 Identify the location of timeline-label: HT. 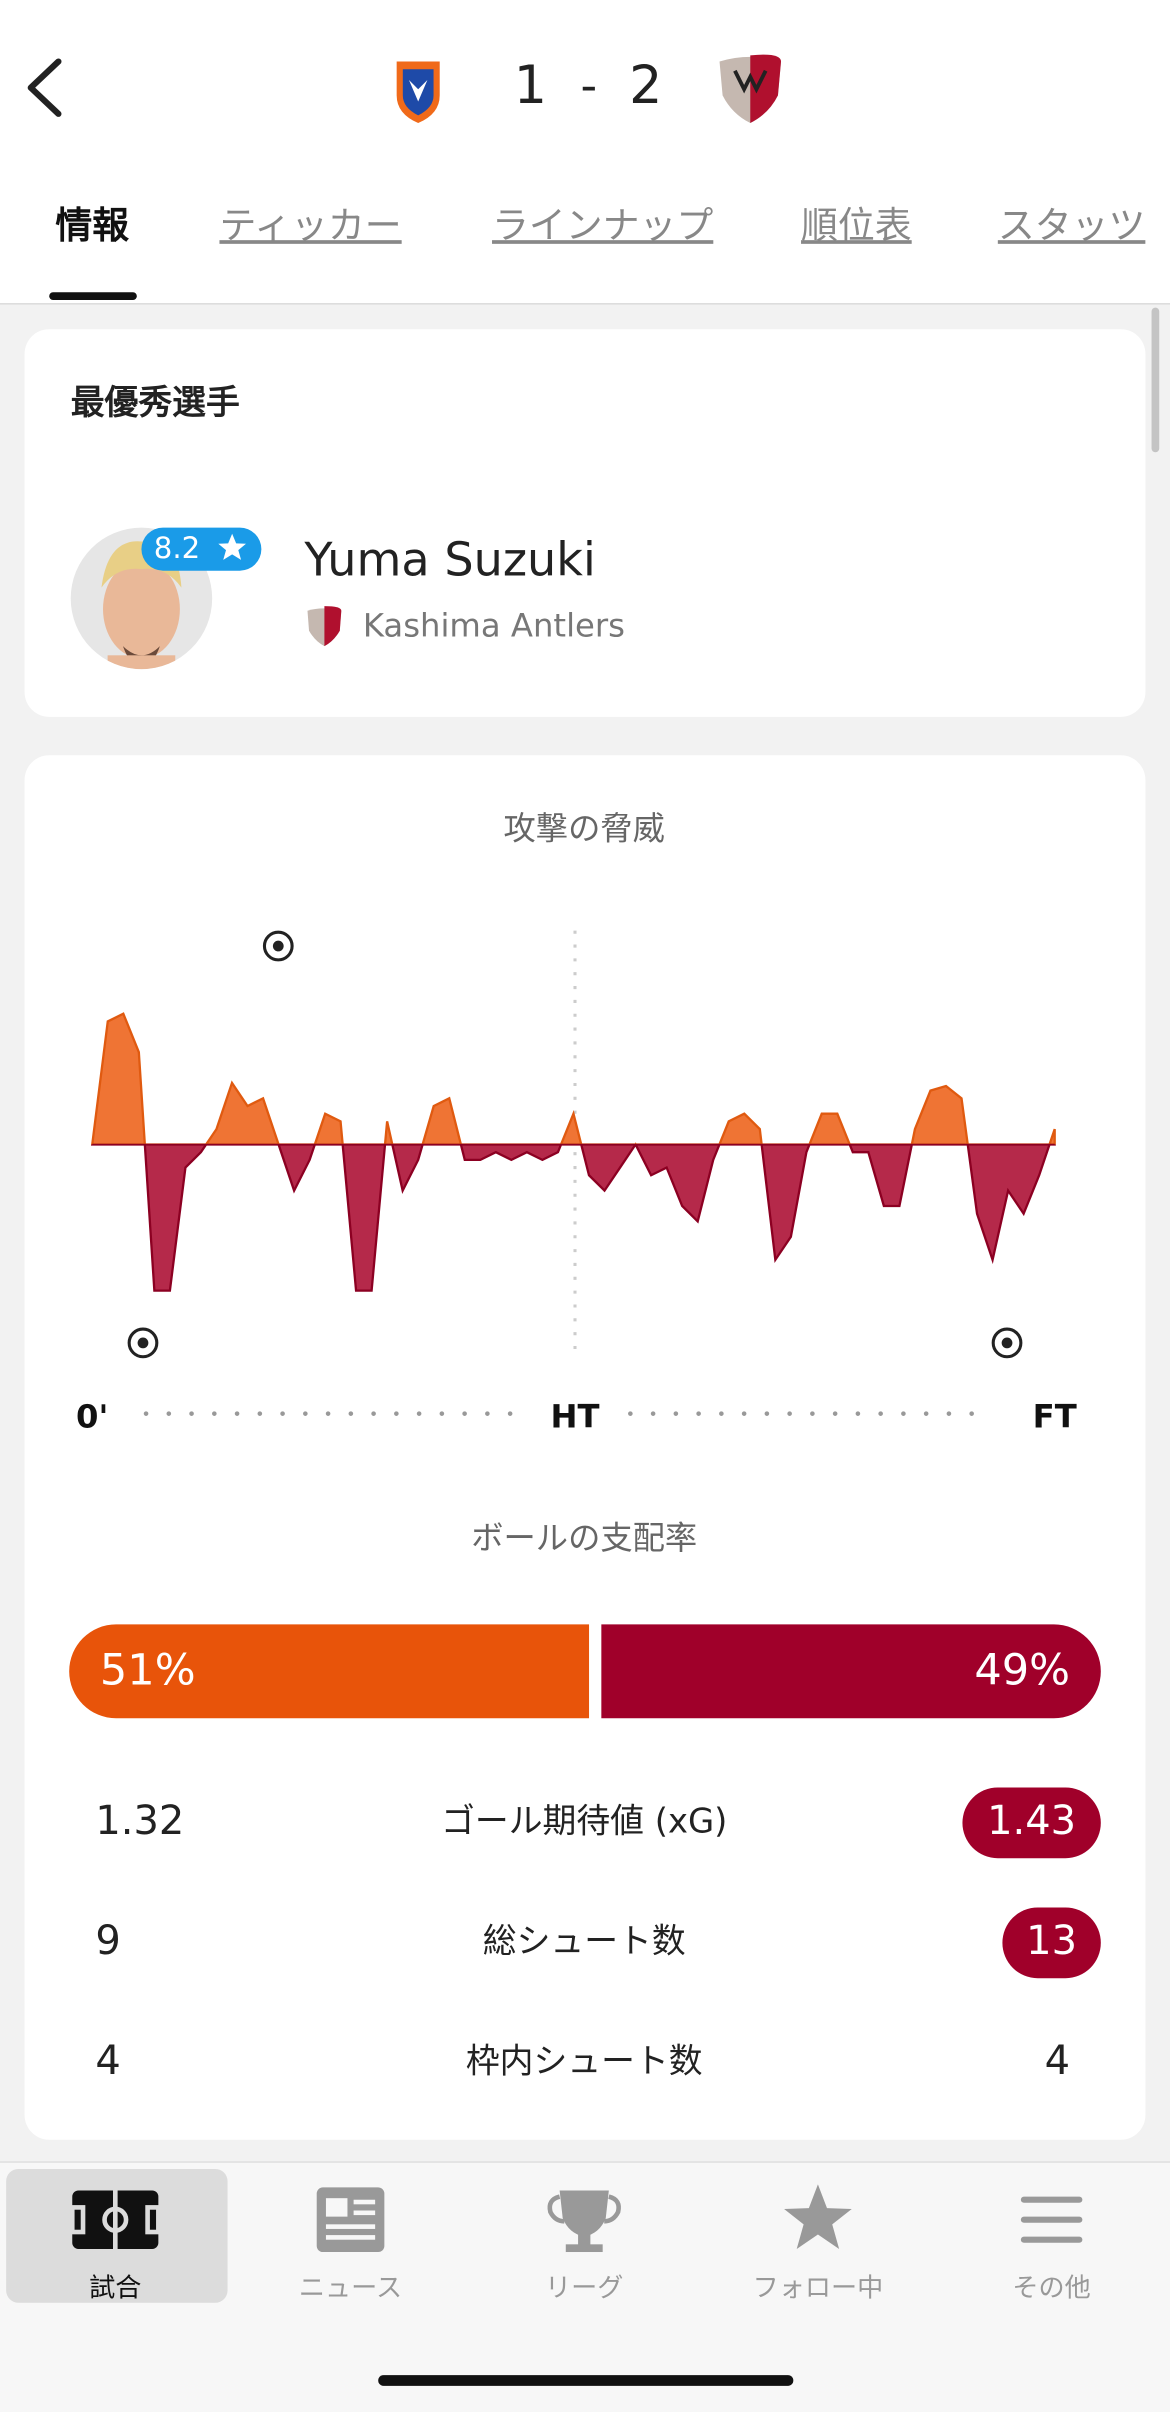
(574, 1416).